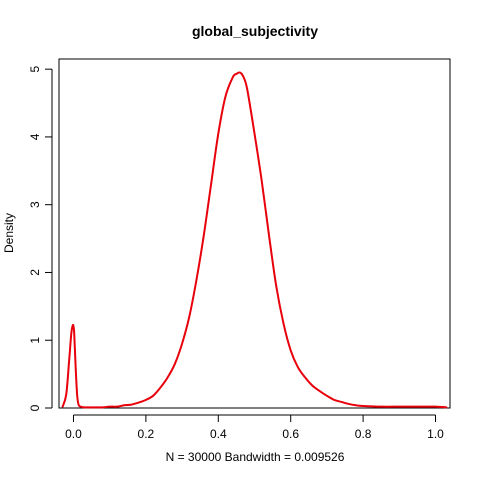  I want to click on y-tick-label: 3, so click(35, 204).